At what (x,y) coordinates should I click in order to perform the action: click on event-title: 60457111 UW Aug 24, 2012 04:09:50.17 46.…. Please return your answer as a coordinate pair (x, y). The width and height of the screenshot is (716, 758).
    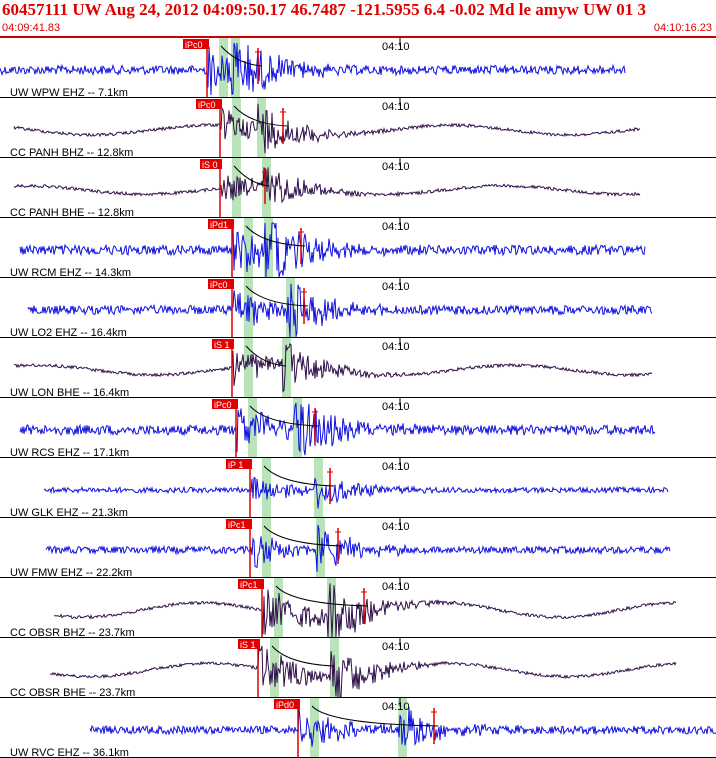
    Looking at the image, I should click on (324, 9).